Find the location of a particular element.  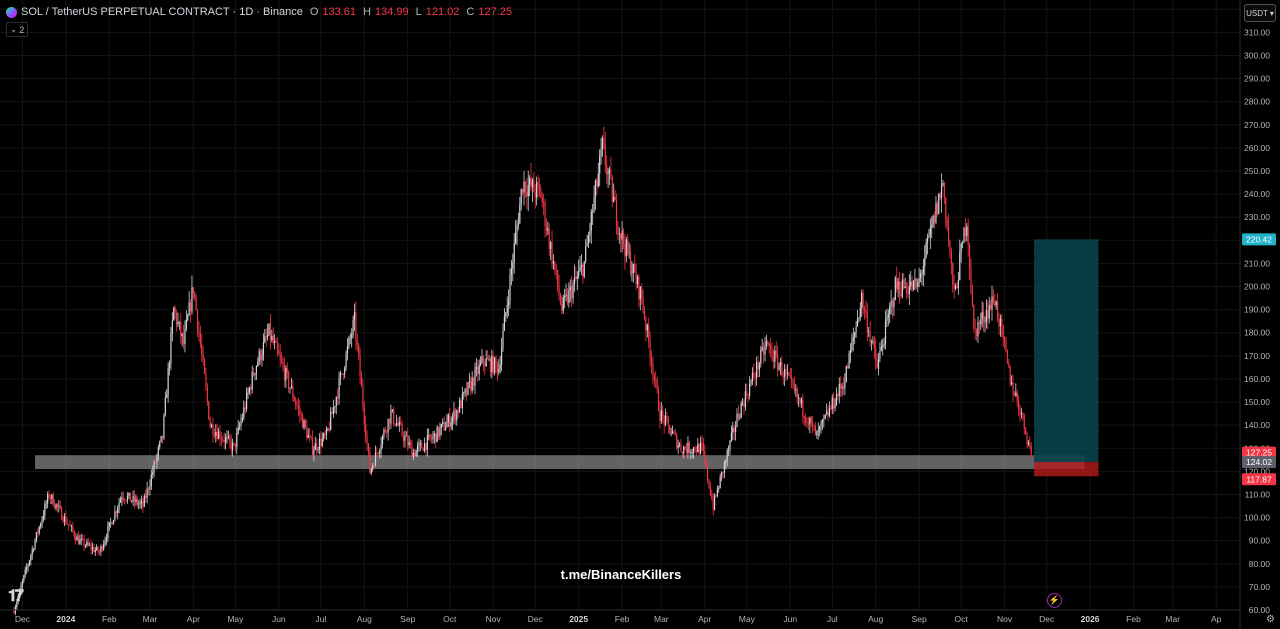

tradingview-logo-icon: 𝟏𝟕 is located at coordinates (16, 596).